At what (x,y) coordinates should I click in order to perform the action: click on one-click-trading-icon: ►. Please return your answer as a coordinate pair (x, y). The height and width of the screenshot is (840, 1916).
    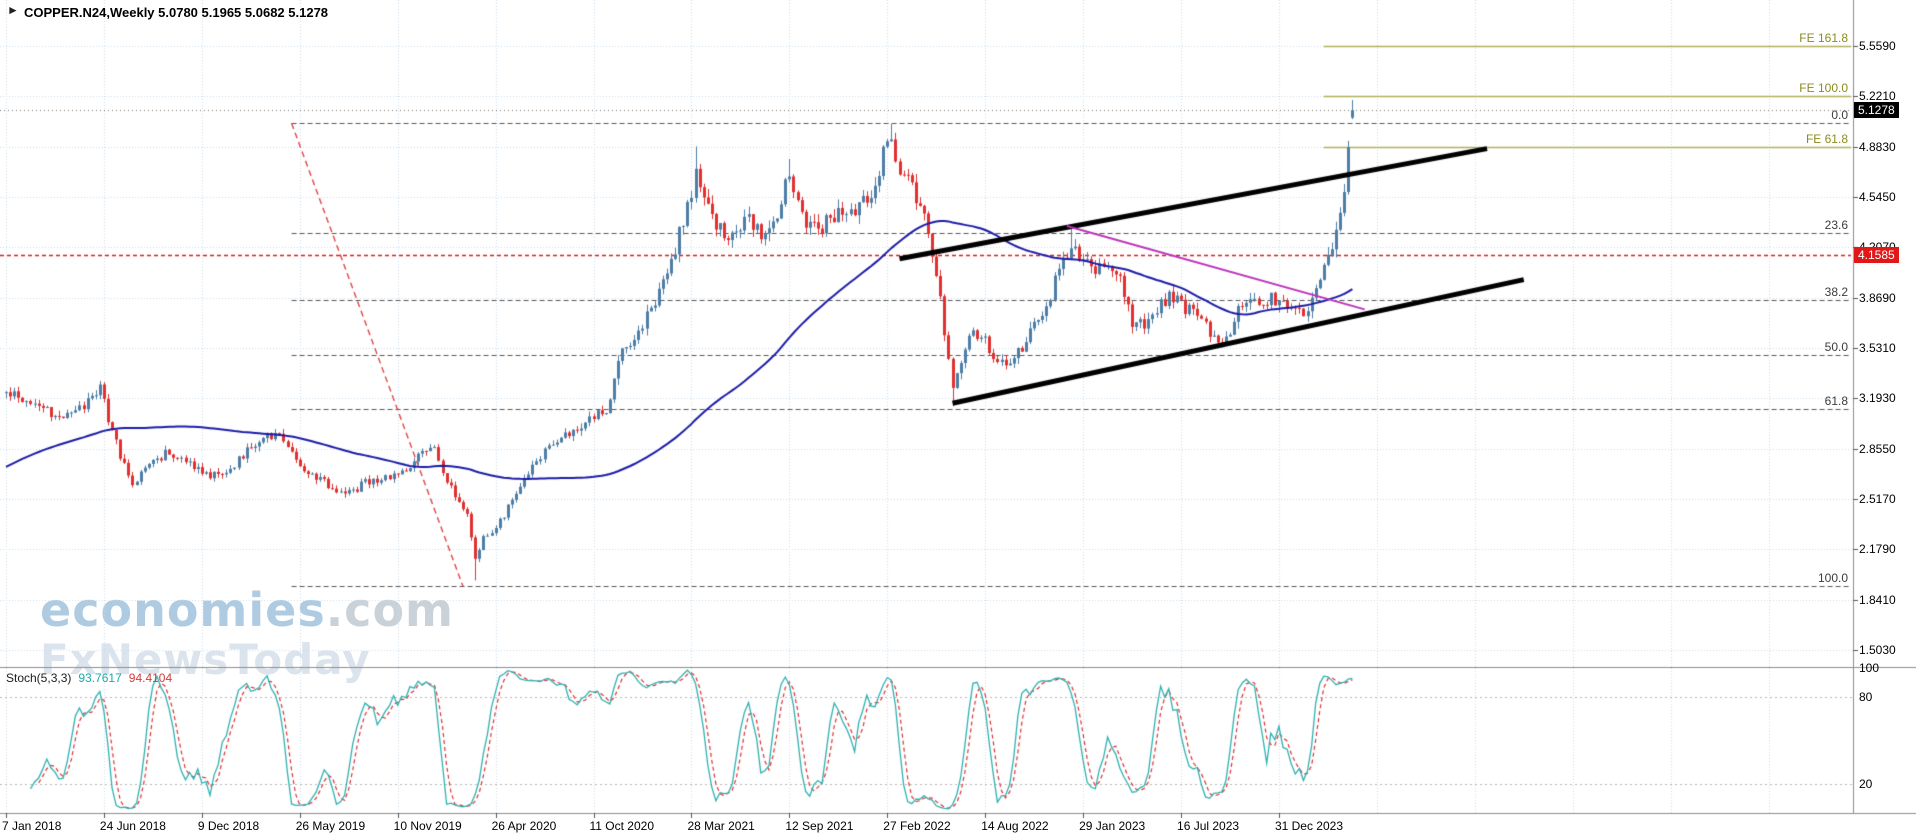
    Looking at the image, I should click on (13, 10).